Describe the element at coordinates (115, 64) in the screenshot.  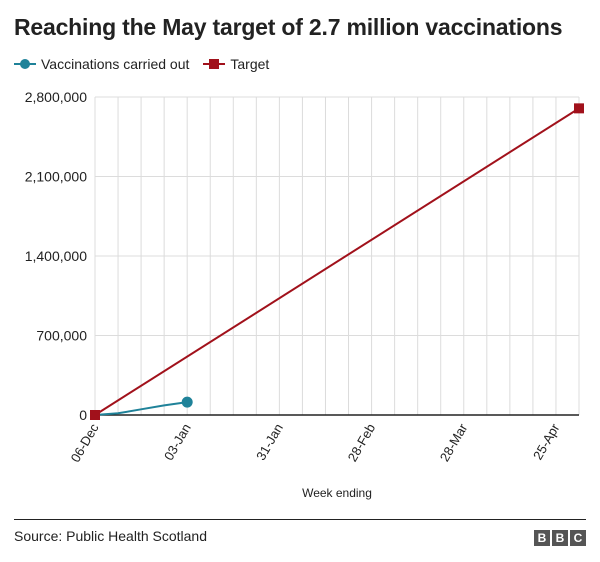
I see `legend-label-vaccinations: Vaccinations carried out` at that location.